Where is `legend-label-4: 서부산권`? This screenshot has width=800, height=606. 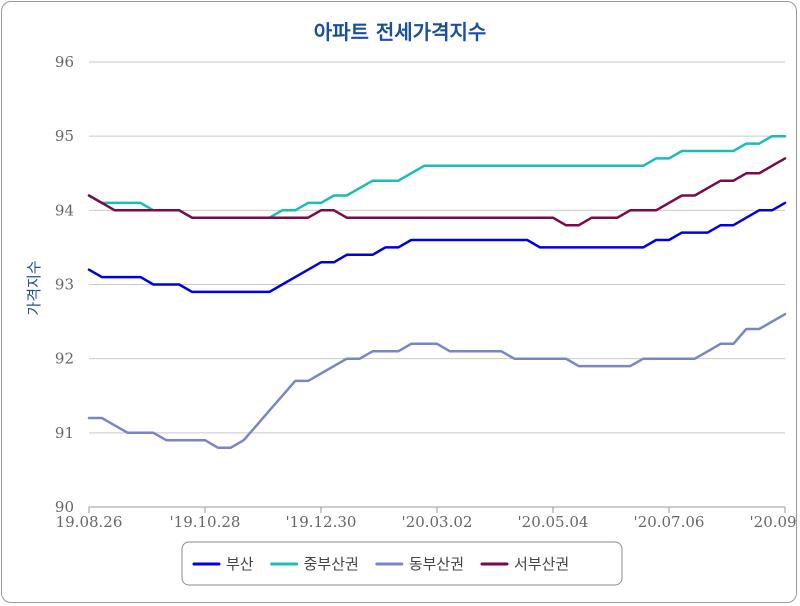 legend-label-4: 서부산권 is located at coordinates (541, 564).